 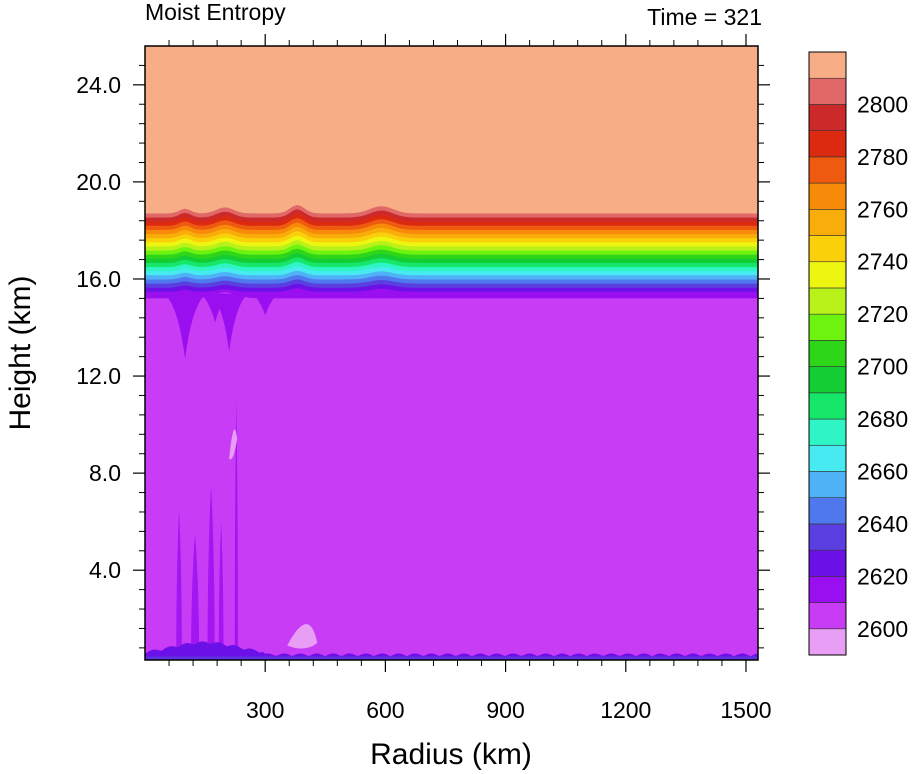 What do you see at coordinates (265, 710) in the screenshot?
I see `x-tick-label: 300` at bounding box center [265, 710].